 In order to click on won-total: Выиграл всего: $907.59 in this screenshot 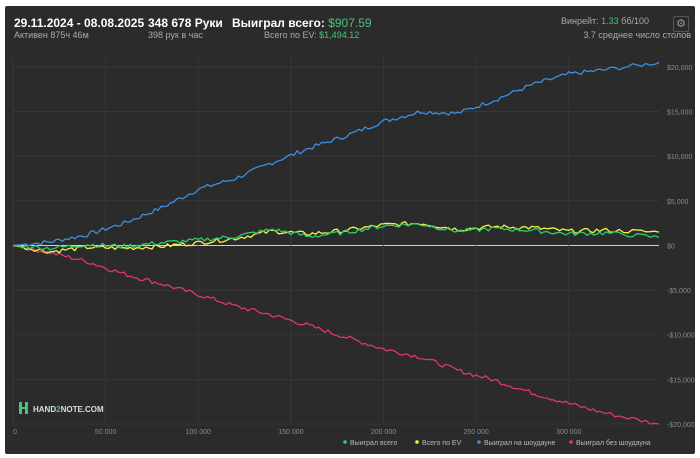, I will do `click(302, 23)`.